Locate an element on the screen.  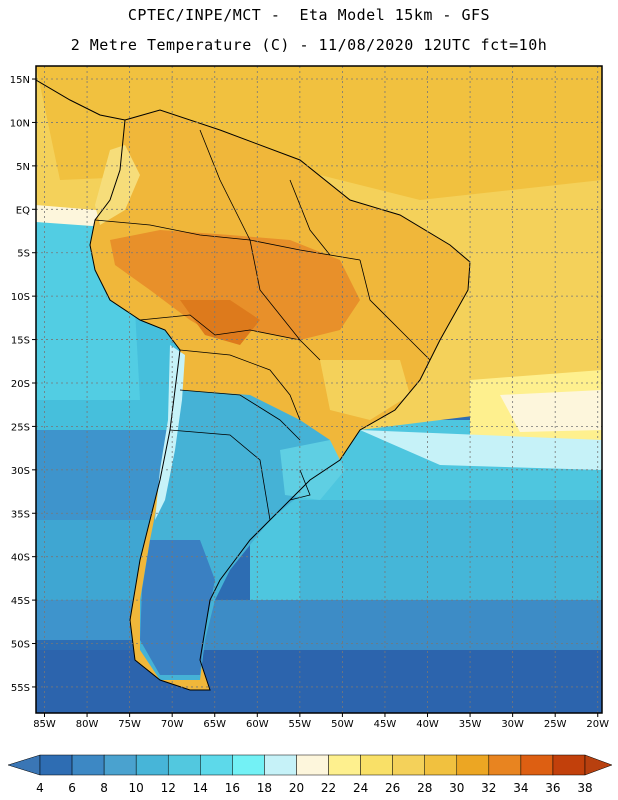
southern-ocean-band is located at coordinates (319, 681).